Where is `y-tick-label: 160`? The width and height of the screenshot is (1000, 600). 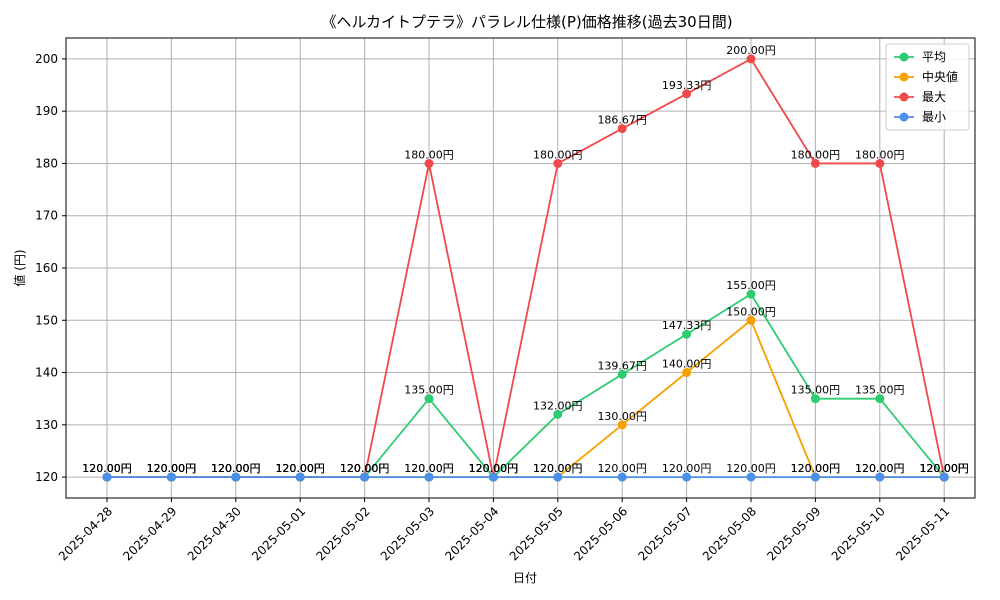
y-tick-label: 160 is located at coordinates (46, 268).